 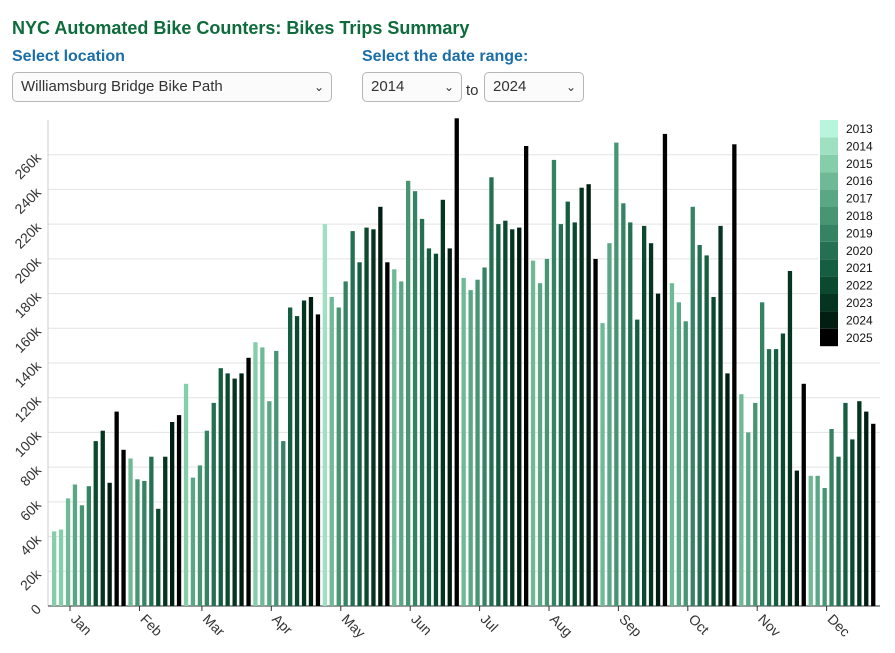 What do you see at coordinates (27, 338) in the screenshot?
I see `y-tick-label: 160k` at bounding box center [27, 338].